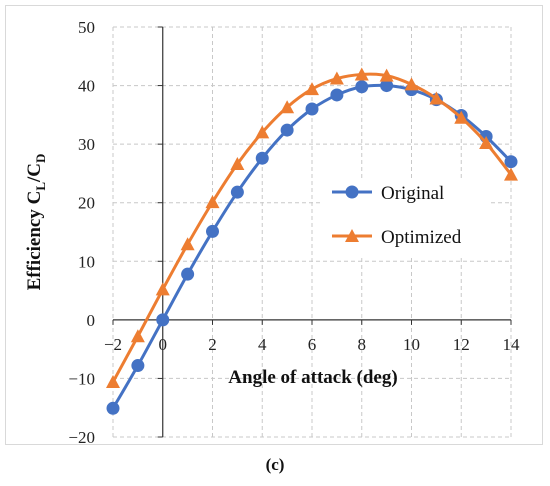 The image size is (550, 486). Describe the element at coordinates (512, 344) in the screenshot. I see `x-tick-label: 14` at that location.